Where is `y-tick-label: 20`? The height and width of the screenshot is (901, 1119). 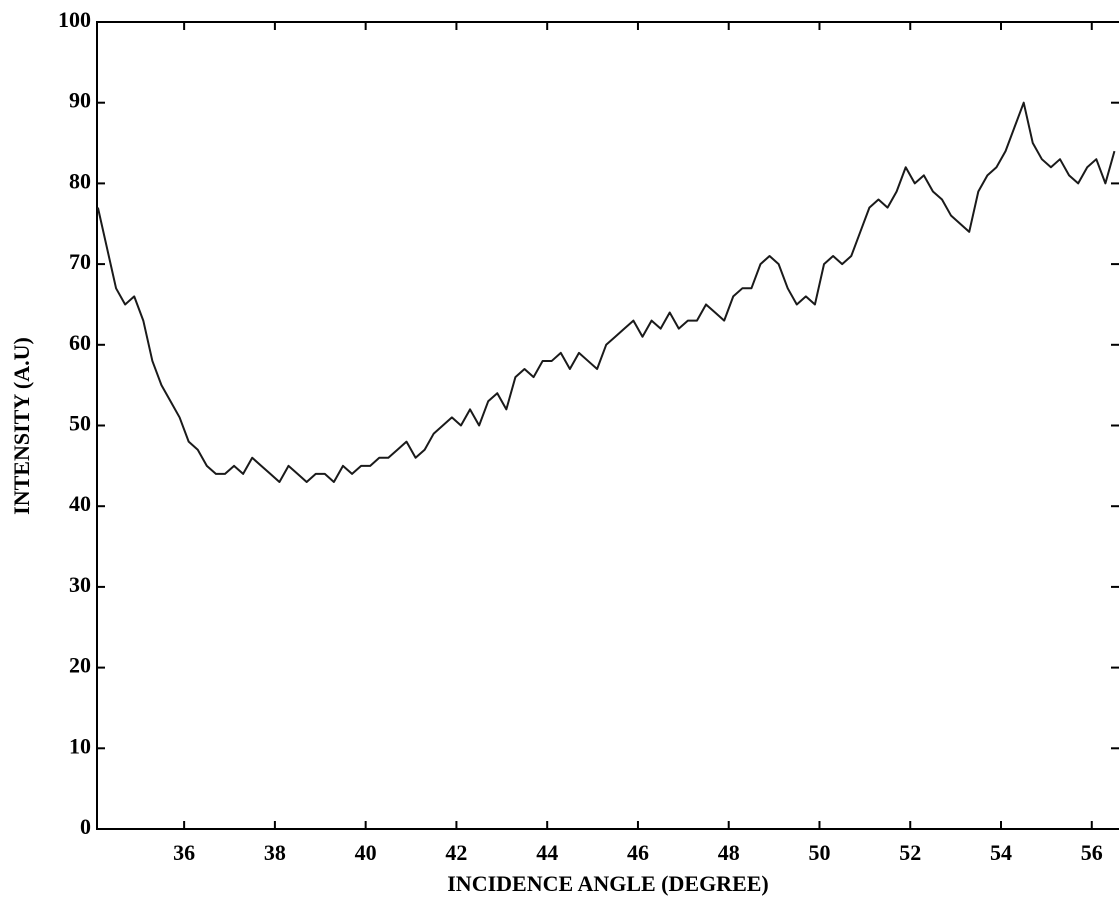
y-tick-label: 20 is located at coordinates (80, 665).